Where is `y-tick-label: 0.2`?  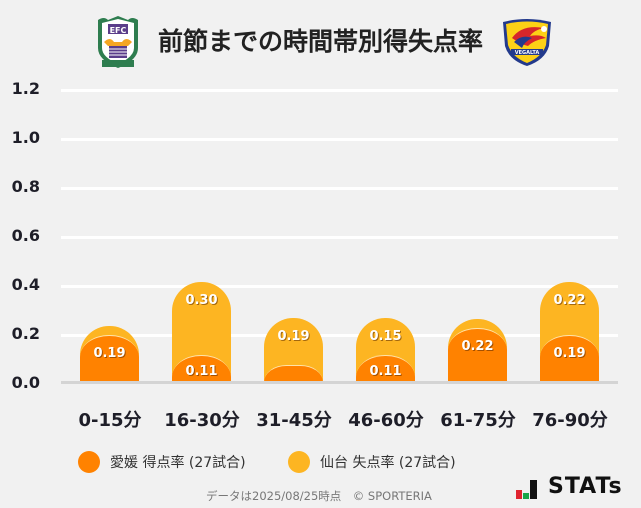 y-tick-label: 0.2 is located at coordinates (25, 333).